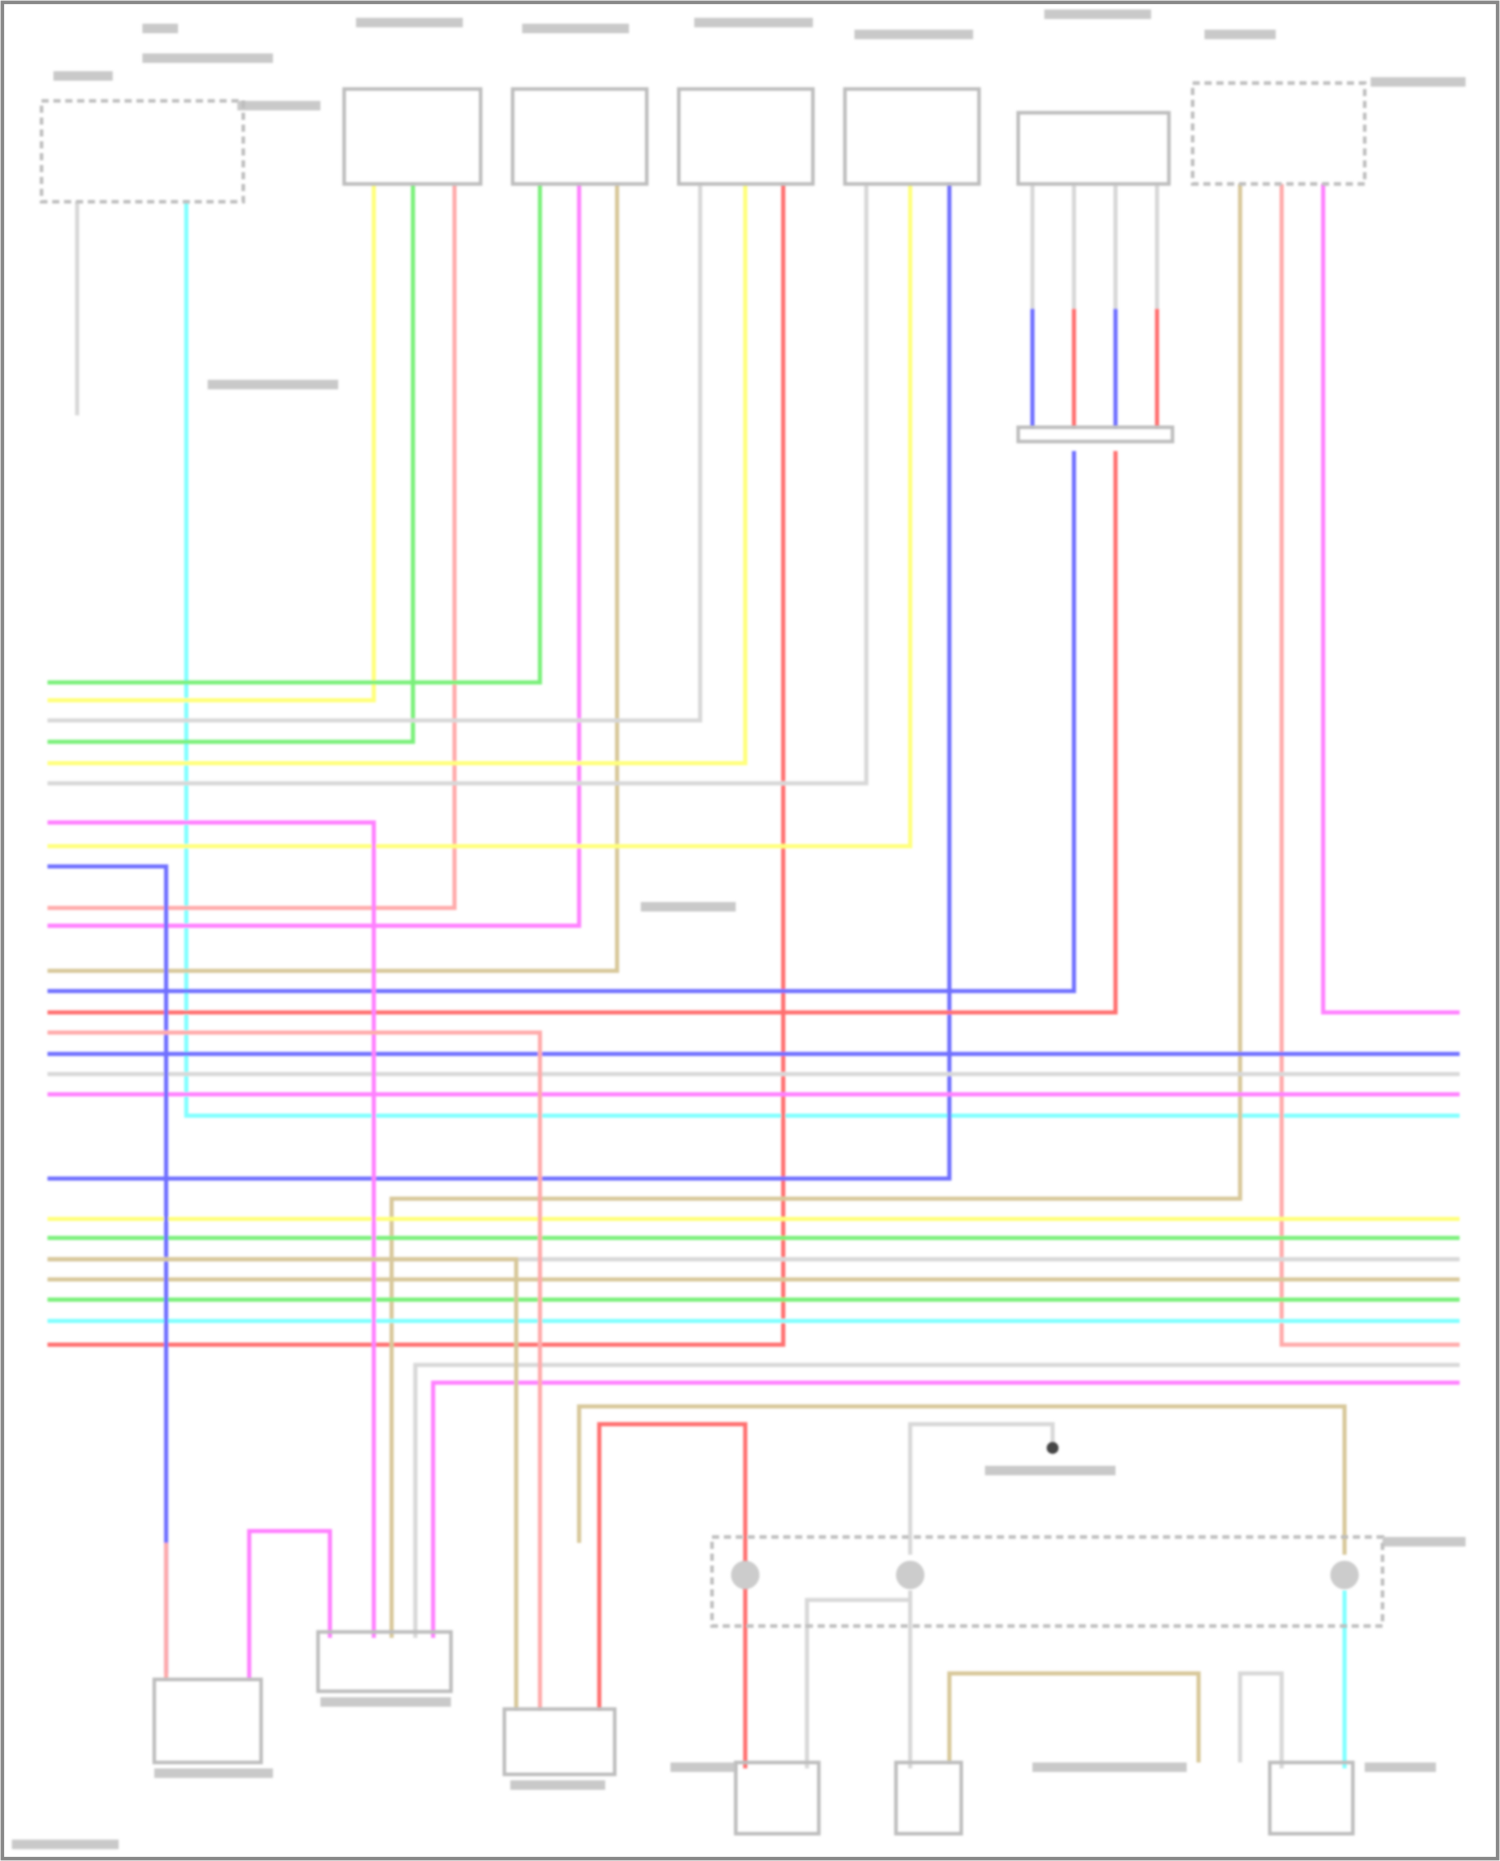  I want to click on relay-box, so click(1278, 133).